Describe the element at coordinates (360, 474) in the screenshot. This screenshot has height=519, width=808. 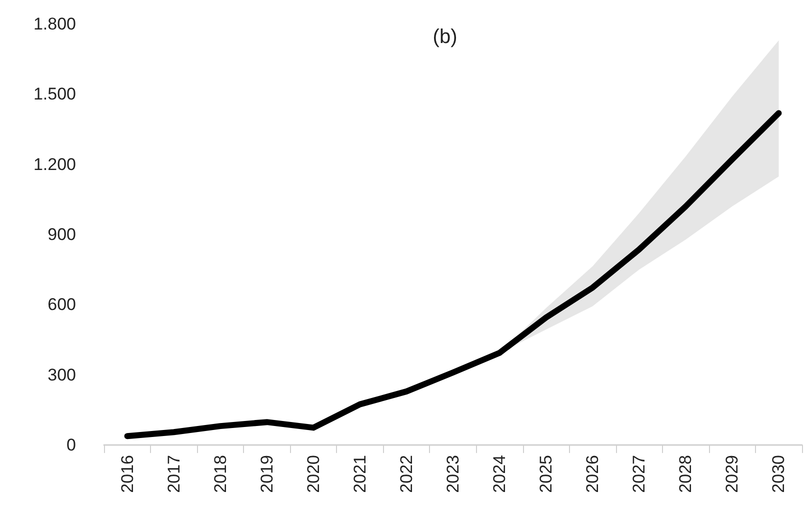
I see `x-tick-label: 2021` at that location.